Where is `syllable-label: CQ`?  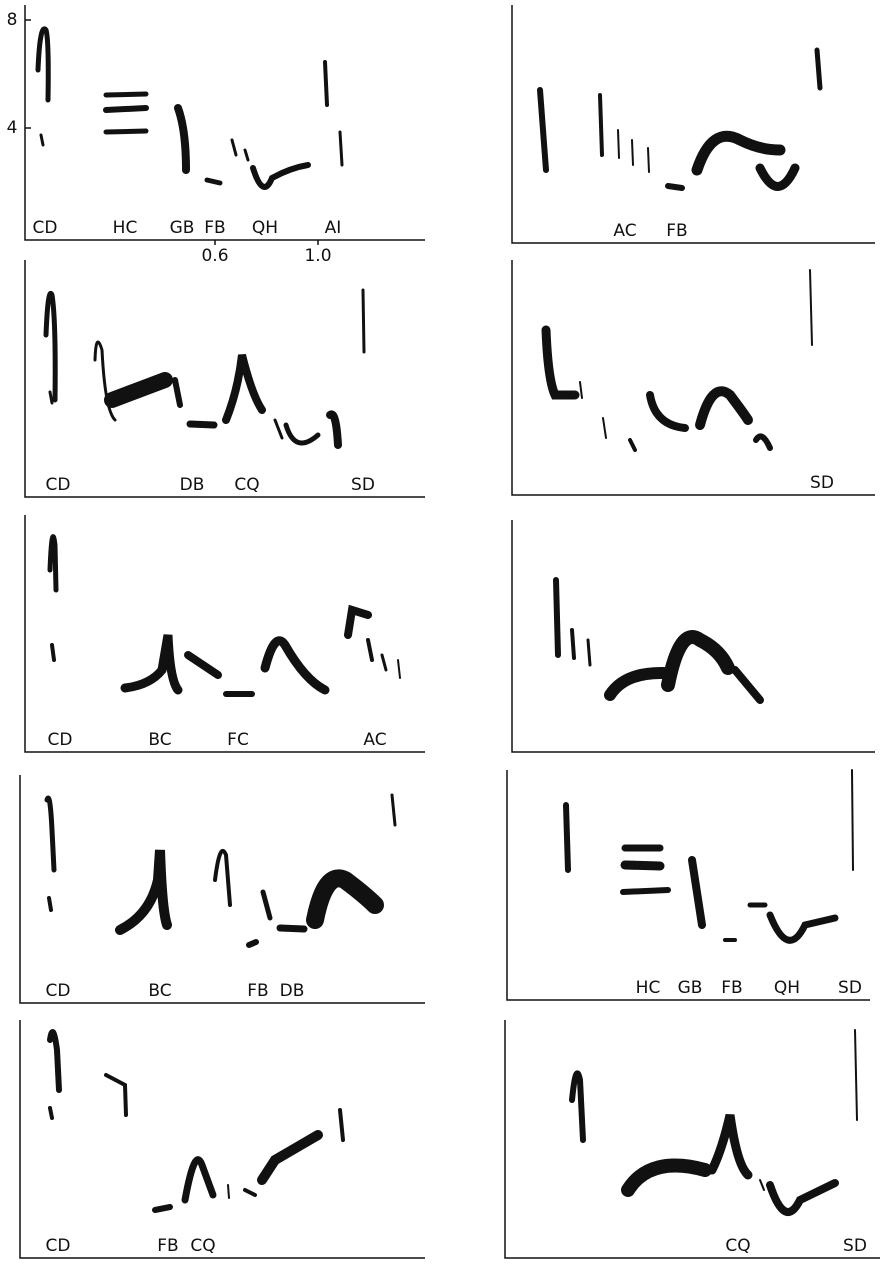 syllable-label: CQ is located at coordinates (202, 1246).